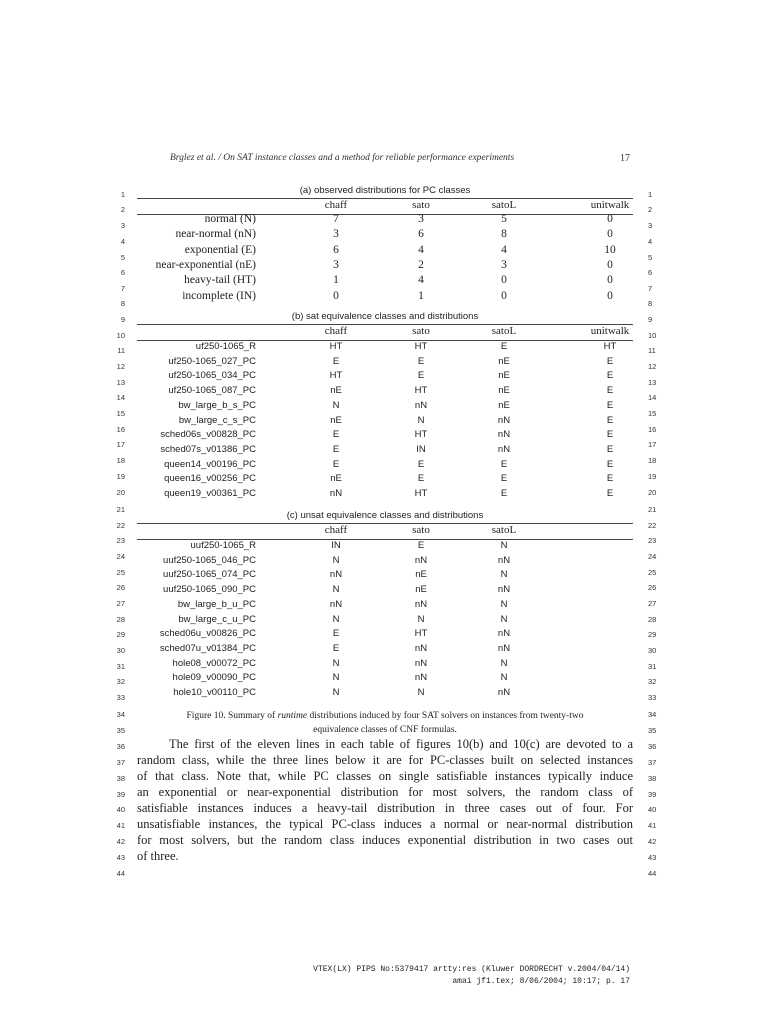 The width and height of the screenshot is (768, 1024). Describe the element at coordinates (209, 560) in the screenshot. I see `row-label: uuf250-1065_046_PC` at that location.